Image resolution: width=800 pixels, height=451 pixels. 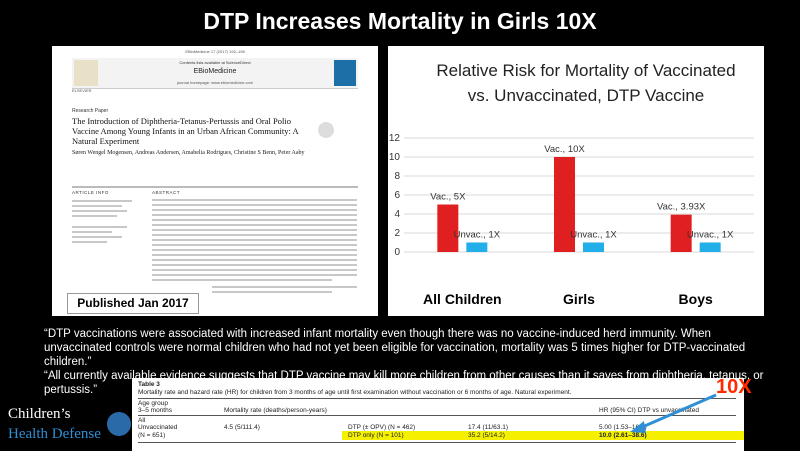 What do you see at coordinates (623, 427) in the screenshot?
I see `dtp-opv-hr: 5.00 (1.53–16.3)` at bounding box center [623, 427].